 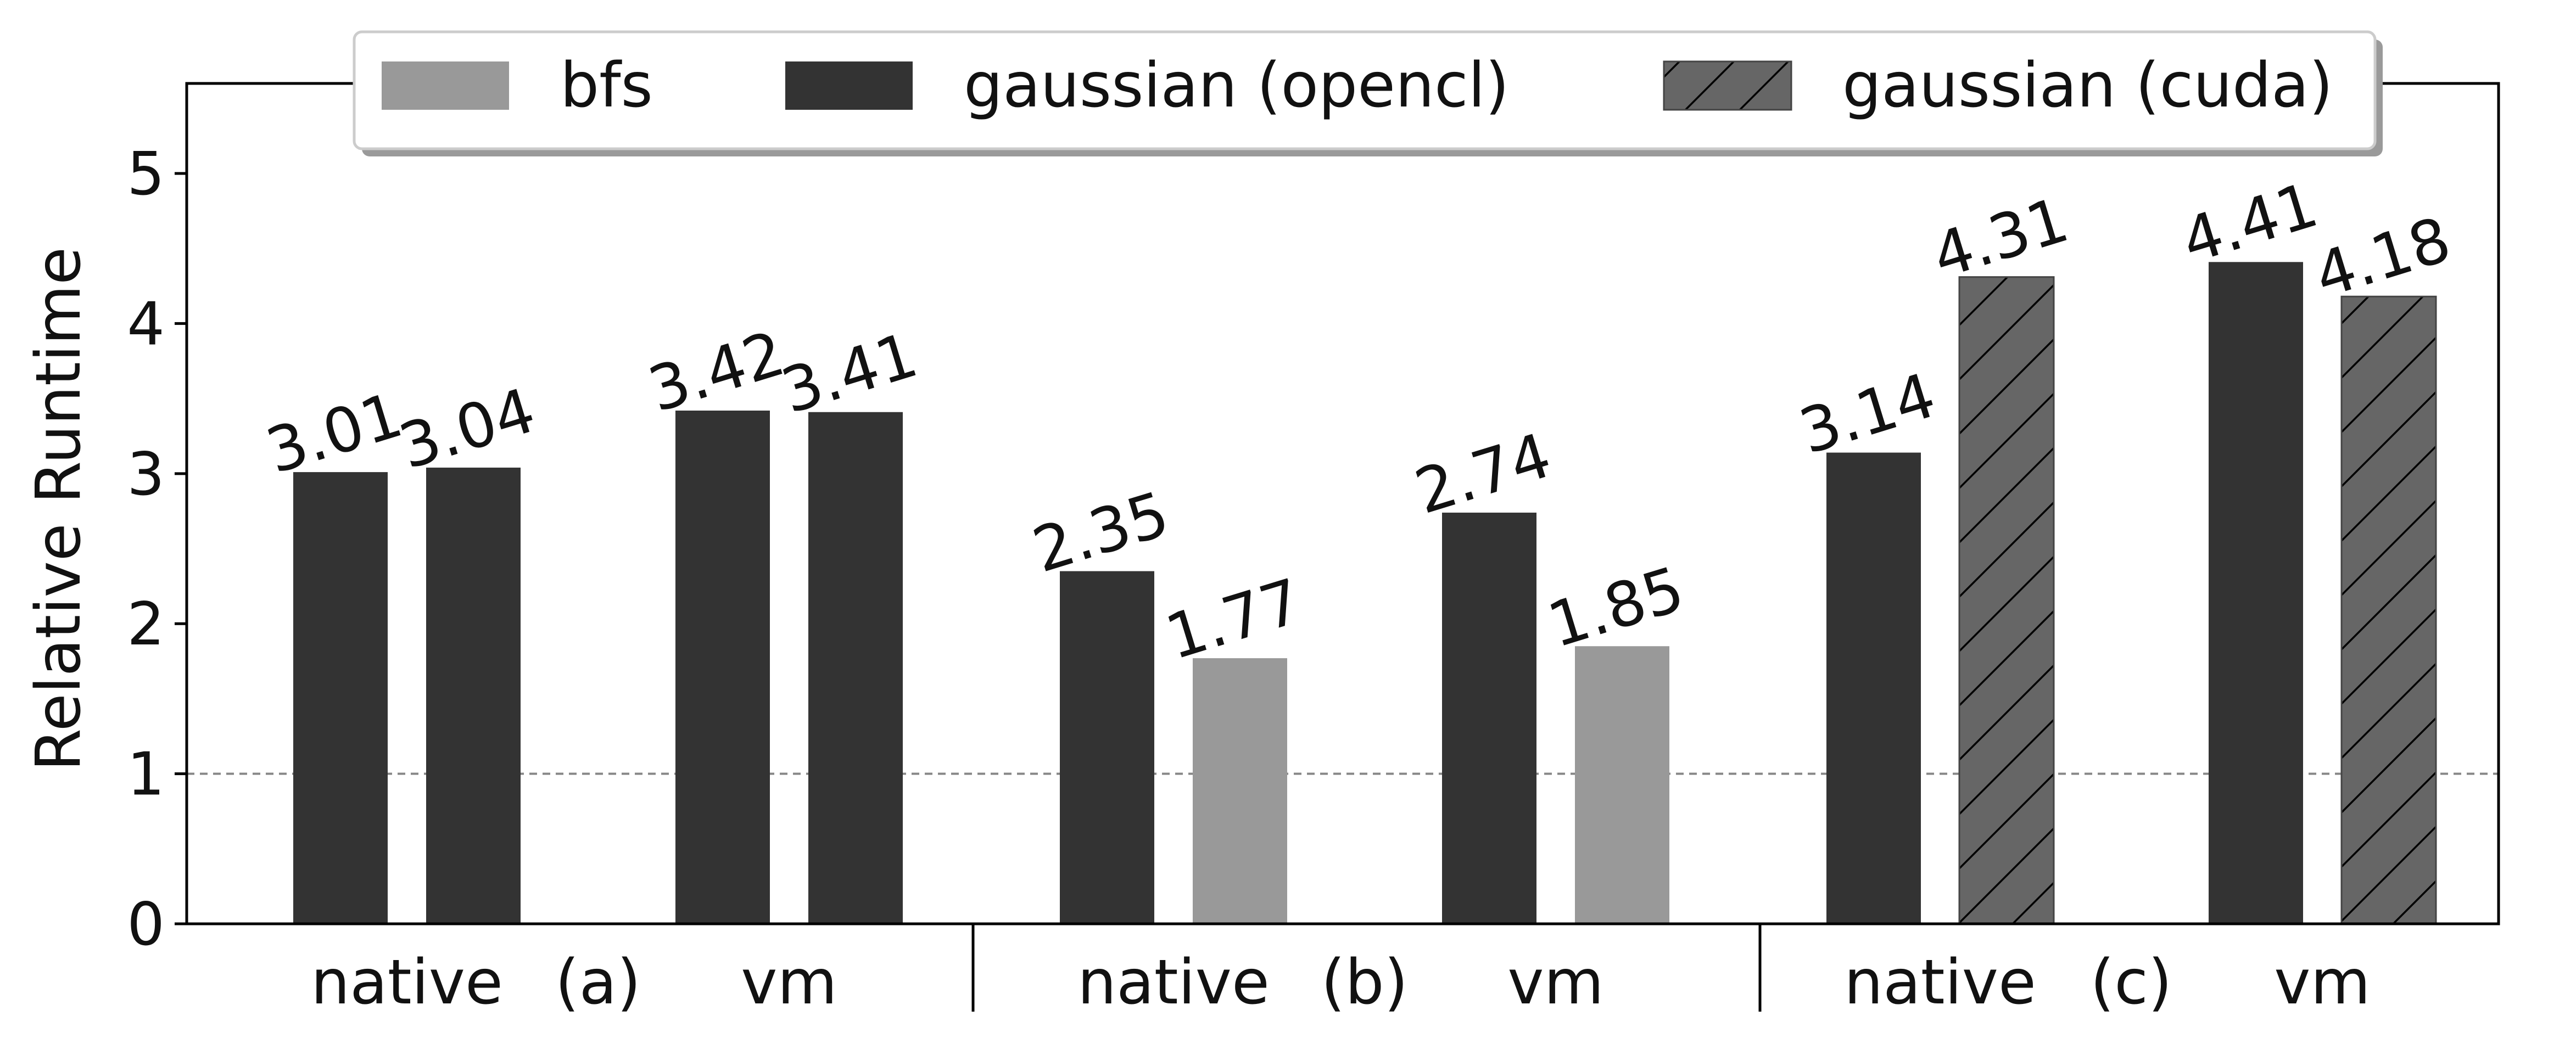 I want to click on data-label: 3.14, so click(x=1868, y=414).